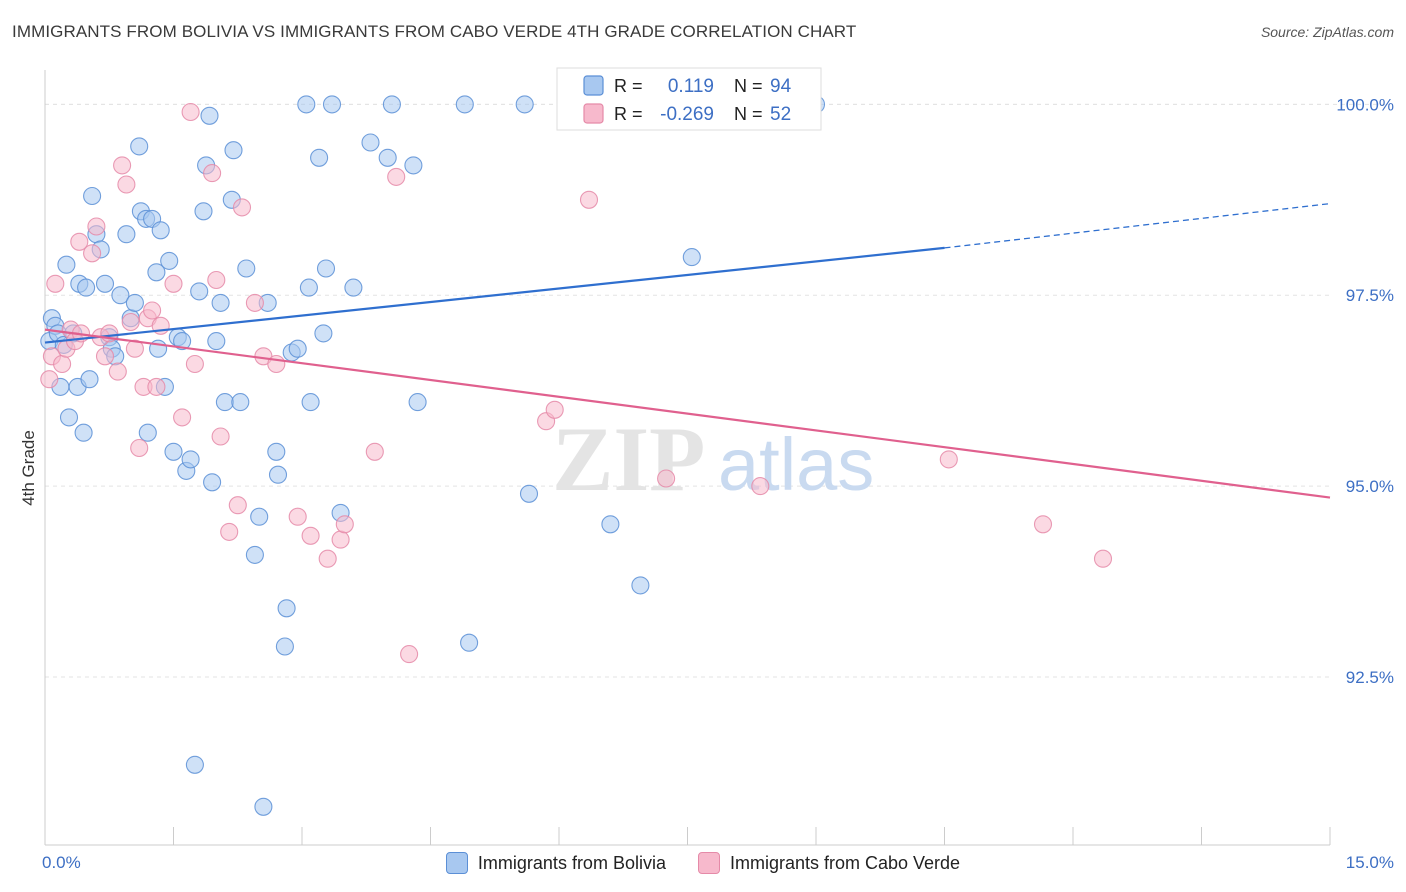  Describe the element at coordinates (494, 295) in the screenshot. I see `trend-line-bolivia` at that location.